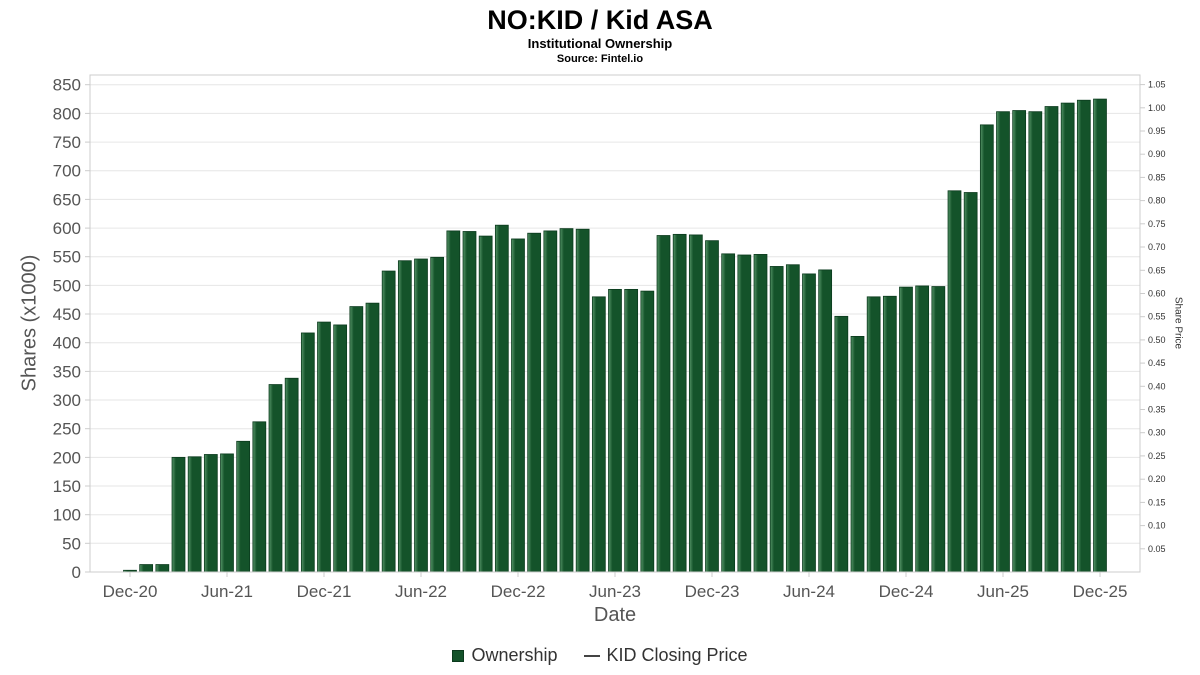 This screenshot has height=675, width=1200. I want to click on svg-text: 0.70, so click(1157, 247).